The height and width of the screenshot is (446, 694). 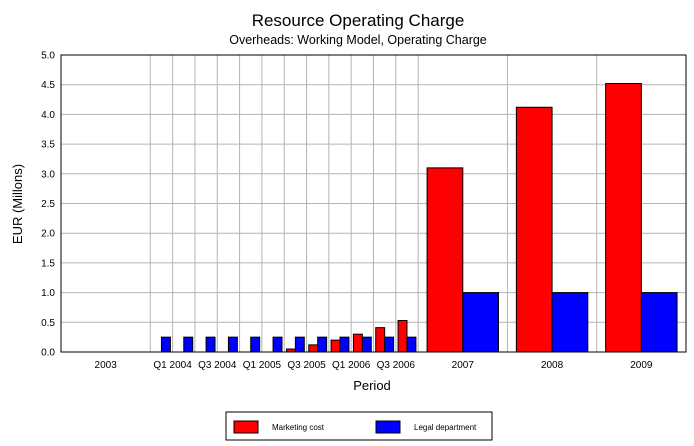 What do you see at coordinates (48, 145) in the screenshot?
I see `y-tick-label: 3.5` at bounding box center [48, 145].